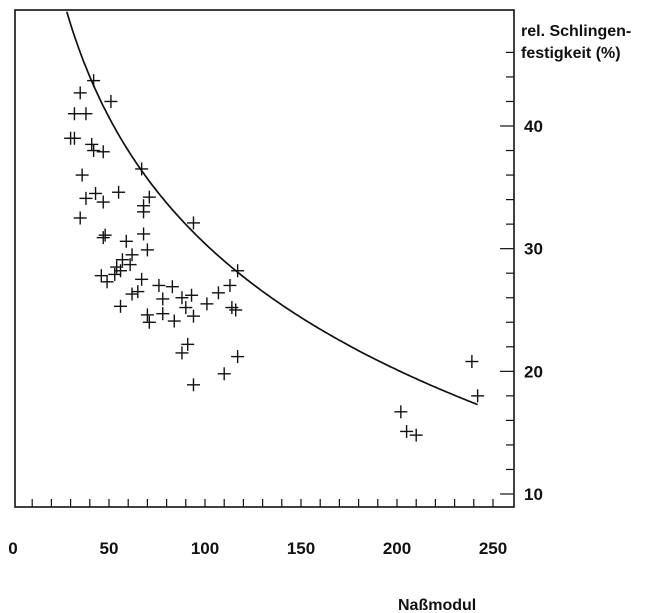 Image resolution: width=658 pixels, height=613 pixels. Describe the element at coordinates (576, 31) in the screenshot. I see `y-axis-title-line-1: rel. Schlingen-` at that location.